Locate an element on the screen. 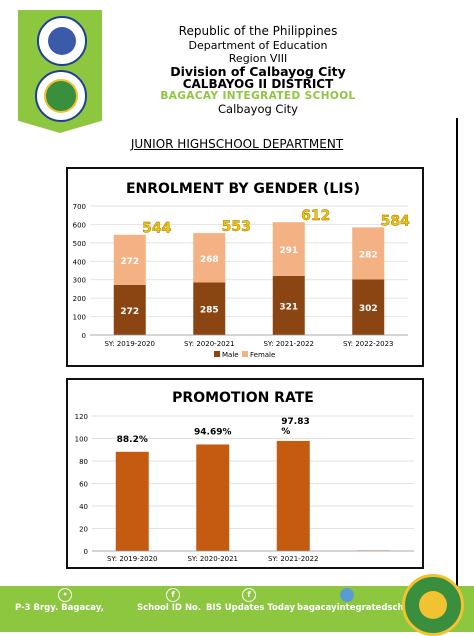 This screenshot has height=636, width=474. header-division: Division of Calbayog City is located at coordinates (258, 71).